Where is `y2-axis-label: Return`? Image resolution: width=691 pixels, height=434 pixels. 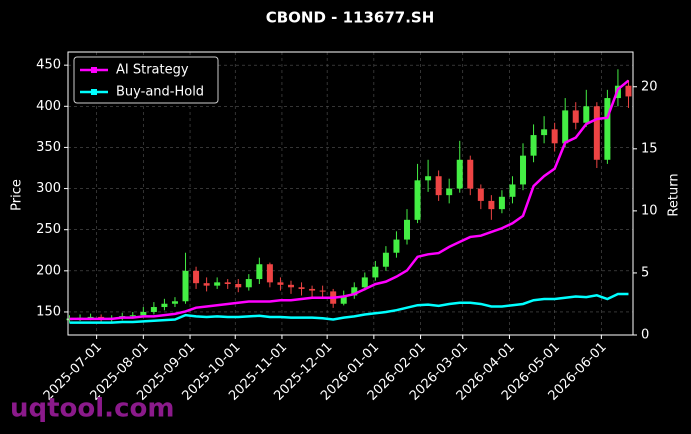 y2-axis-label: Return is located at coordinates (674, 194).